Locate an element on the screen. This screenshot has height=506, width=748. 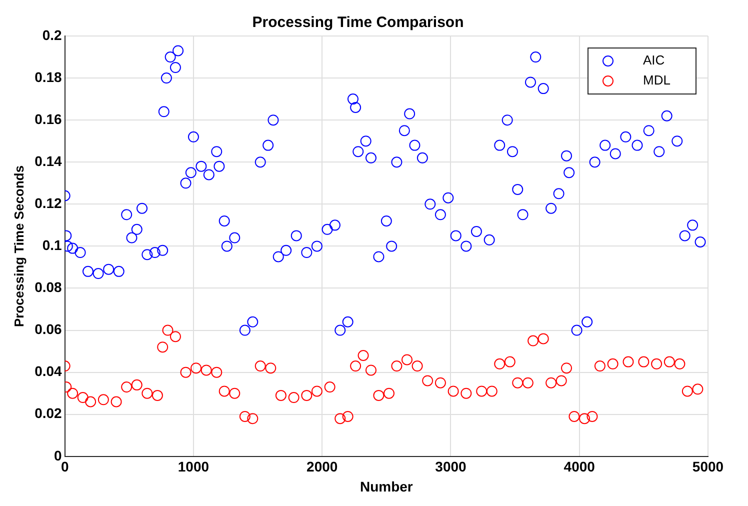
x-tick-label: 1000 is located at coordinates (194, 466).